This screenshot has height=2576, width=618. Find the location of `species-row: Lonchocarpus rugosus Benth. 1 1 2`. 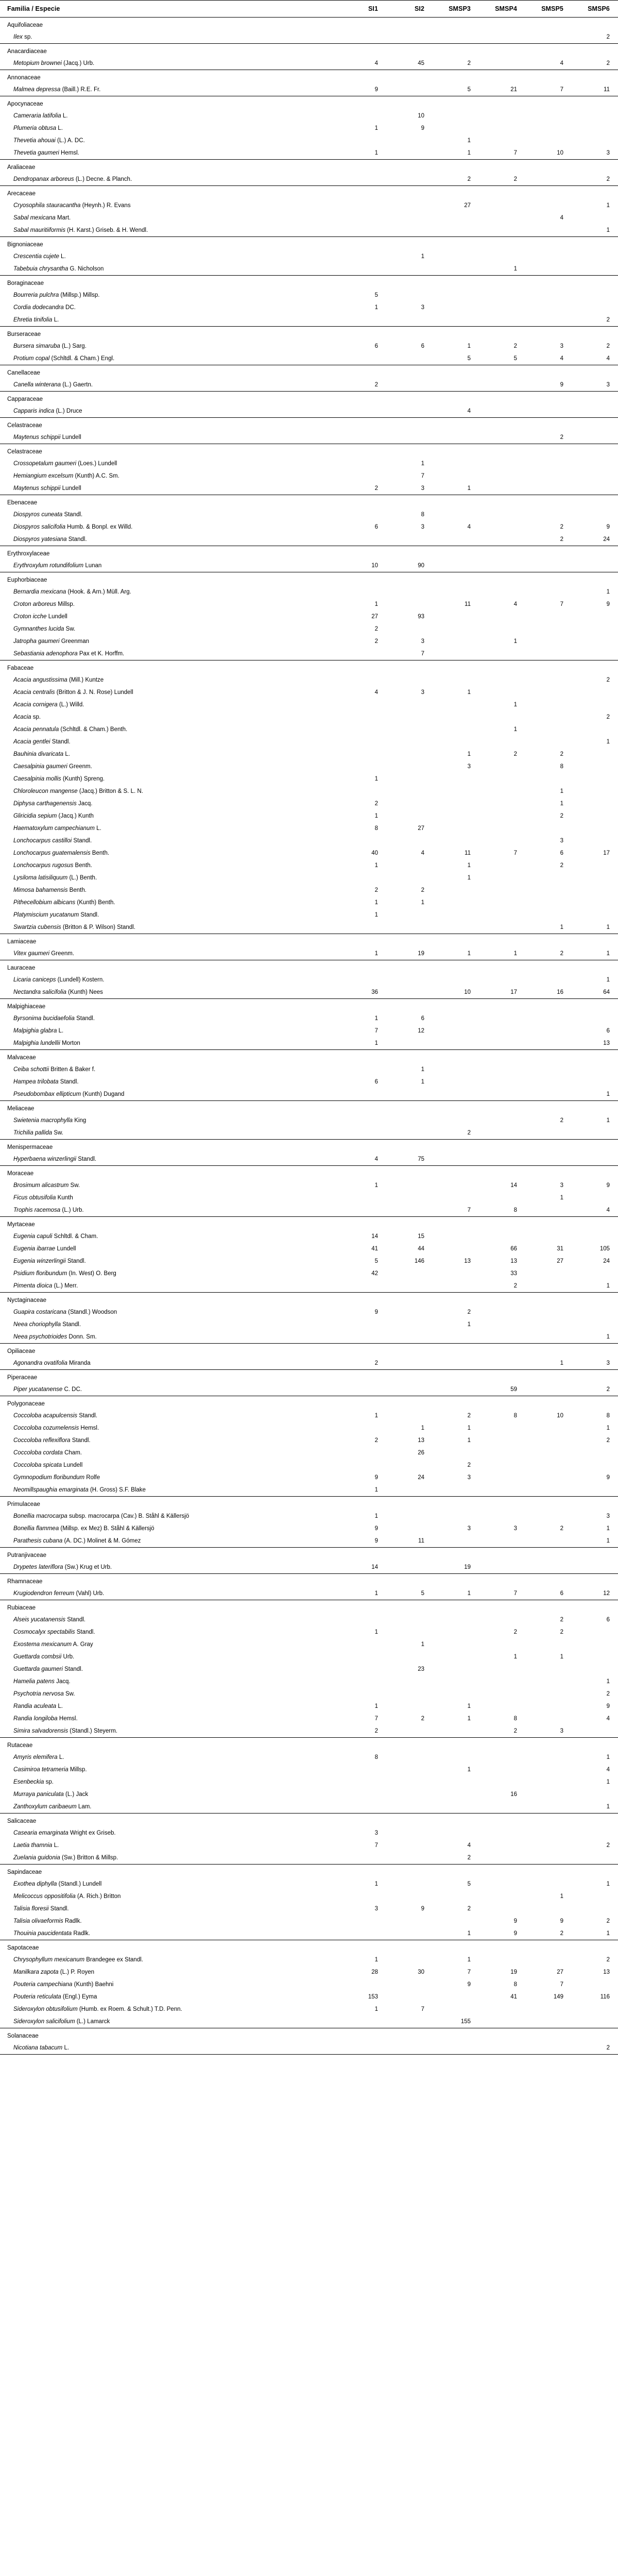

species-row: Lonchocarpus rugosus Benth. 1 1 2 is located at coordinates (309, 865).